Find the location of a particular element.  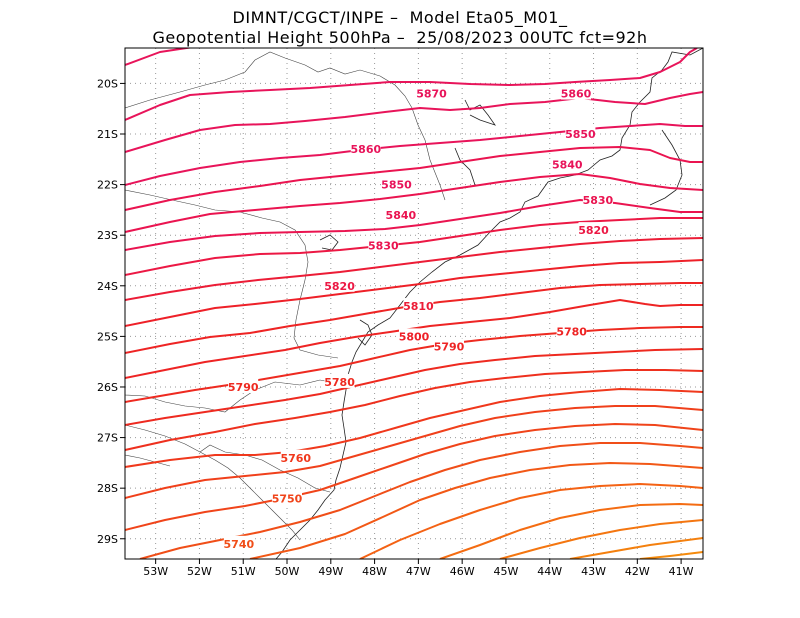

map-title-line-1: DIMNT/CGCT/INPE – Model Eta05_M01_ is located at coordinates (400, 17).